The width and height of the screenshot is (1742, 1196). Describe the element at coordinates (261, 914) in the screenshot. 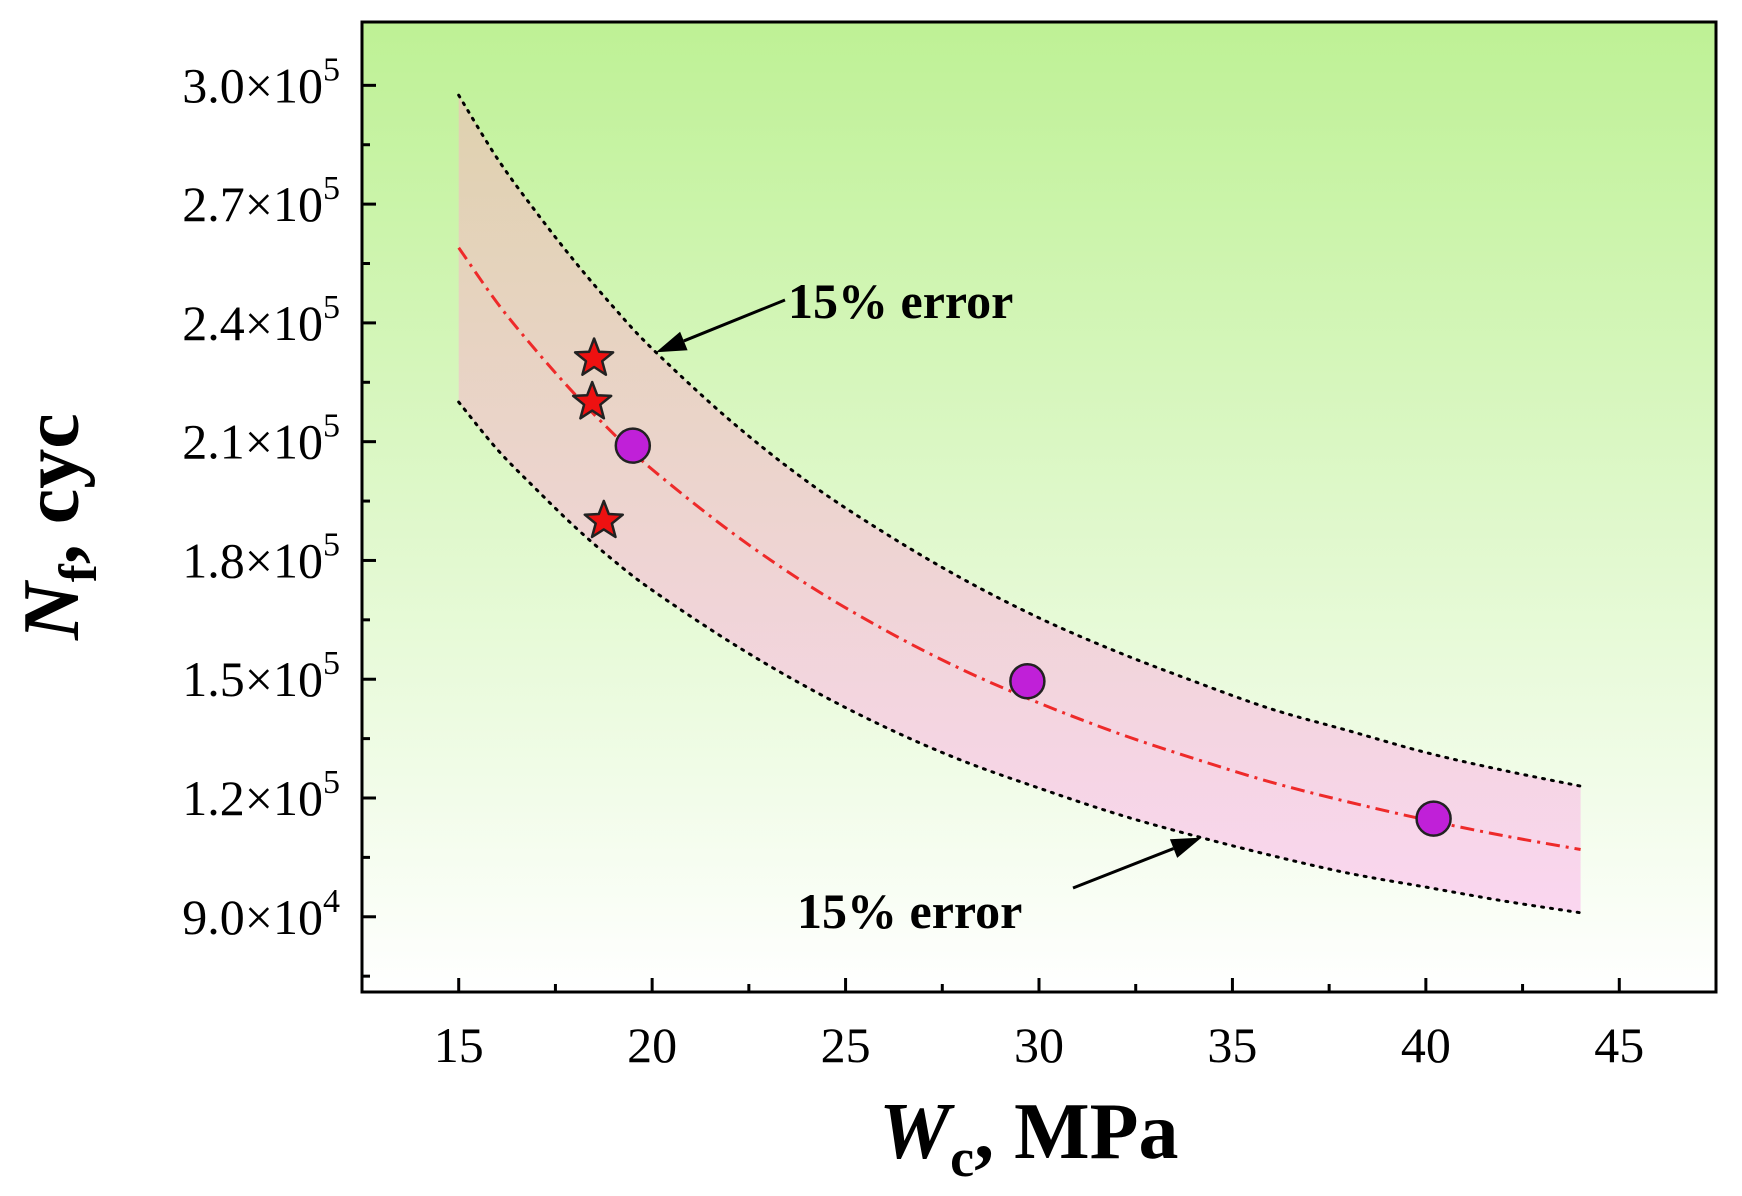

I see `y-tick-label: 9.0×10⁴` at that location.